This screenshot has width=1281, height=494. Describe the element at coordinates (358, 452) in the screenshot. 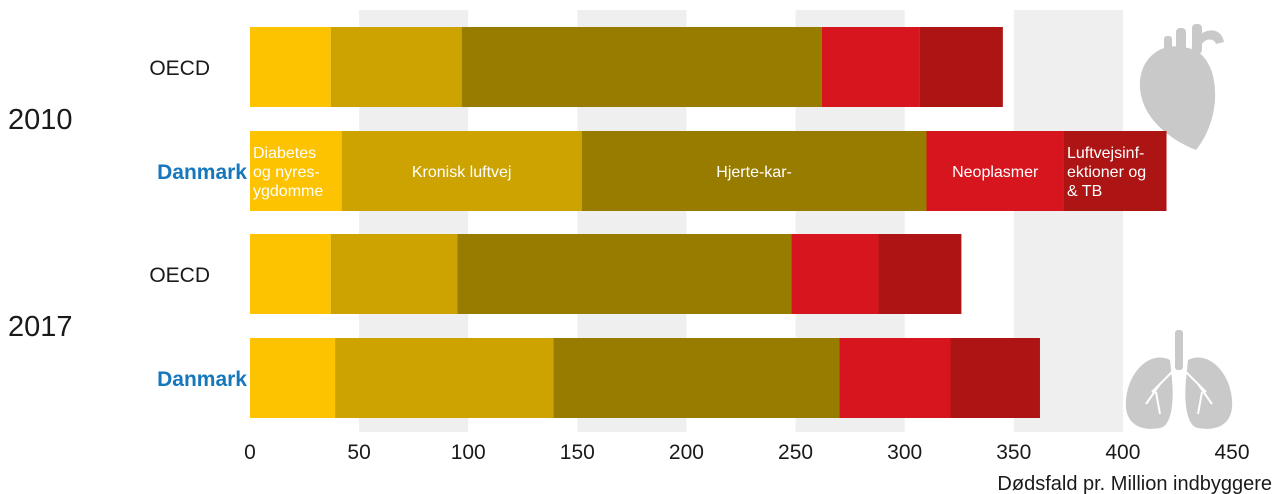

I see `x-tick-label: 50` at that location.